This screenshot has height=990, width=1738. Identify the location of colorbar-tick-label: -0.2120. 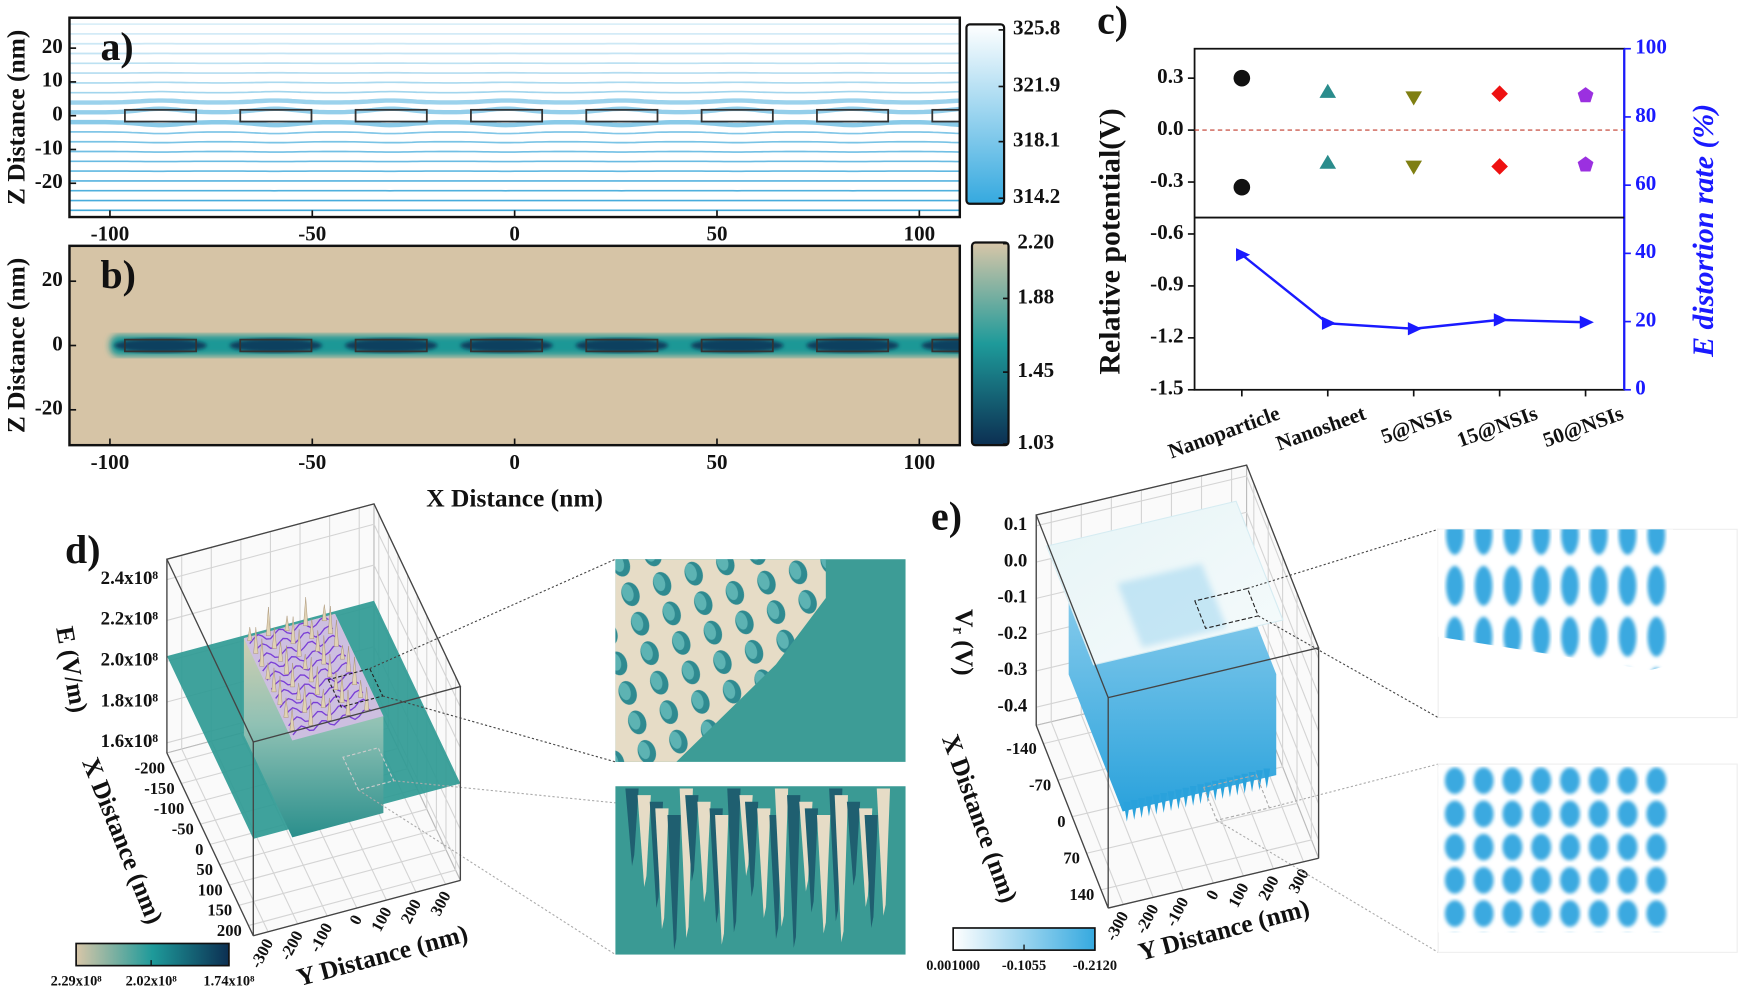
(1095, 966).